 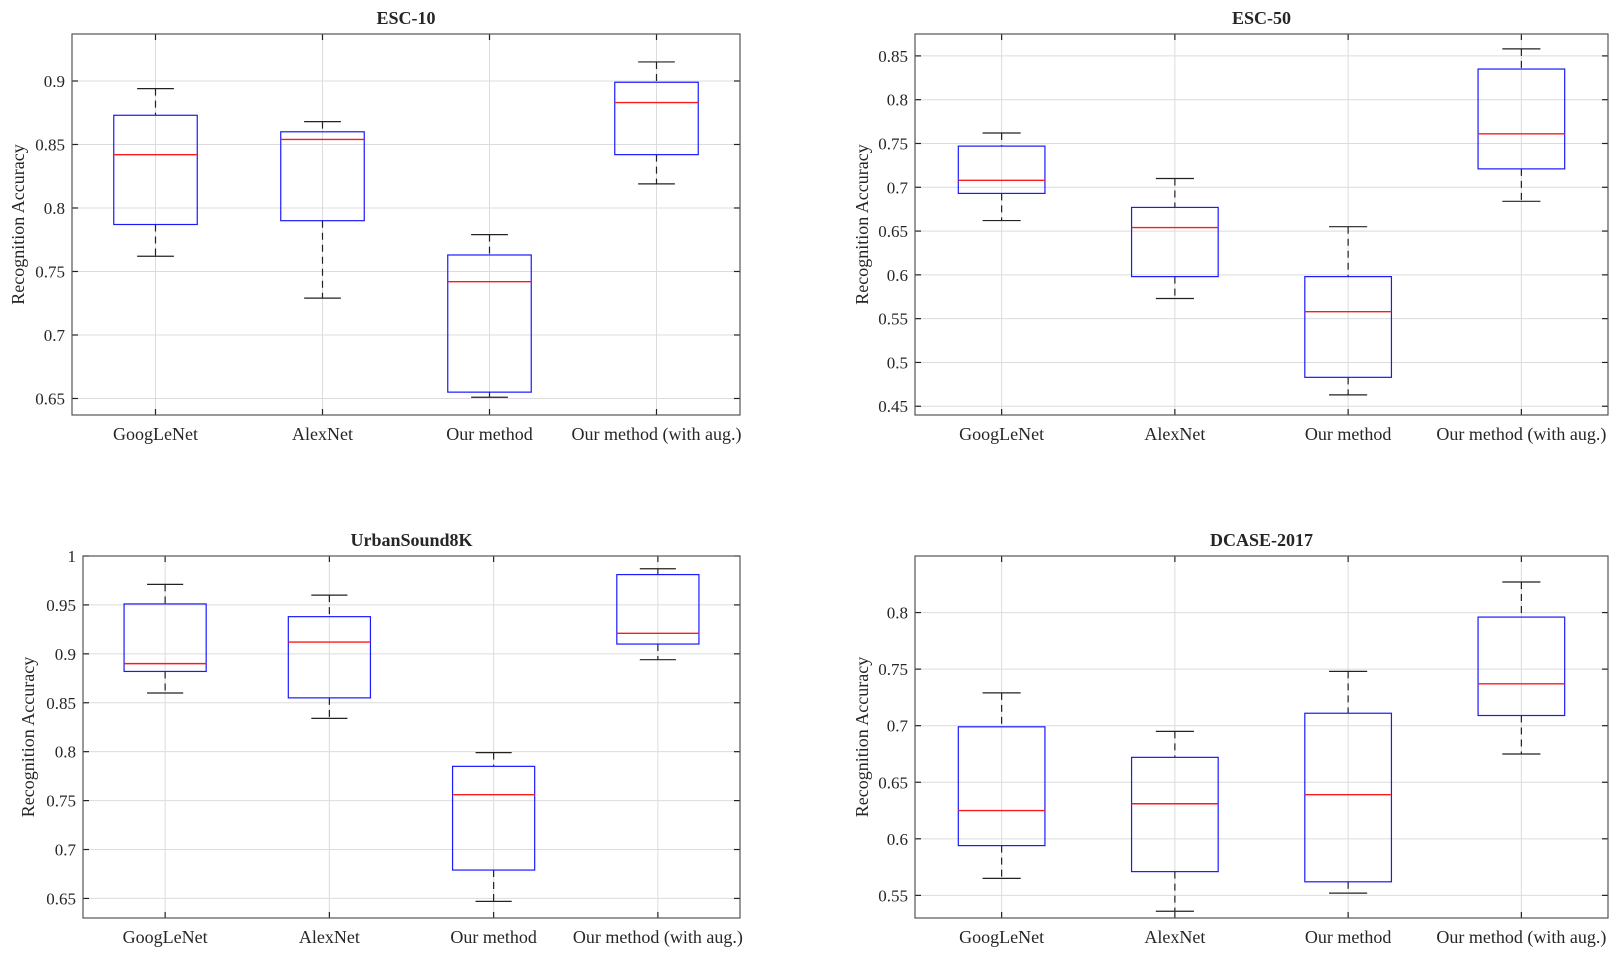 What do you see at coordinates (1261, 540) in the screenshot?
I see `chart-title: DCASE-2017` at bounding box center [1261, 540].